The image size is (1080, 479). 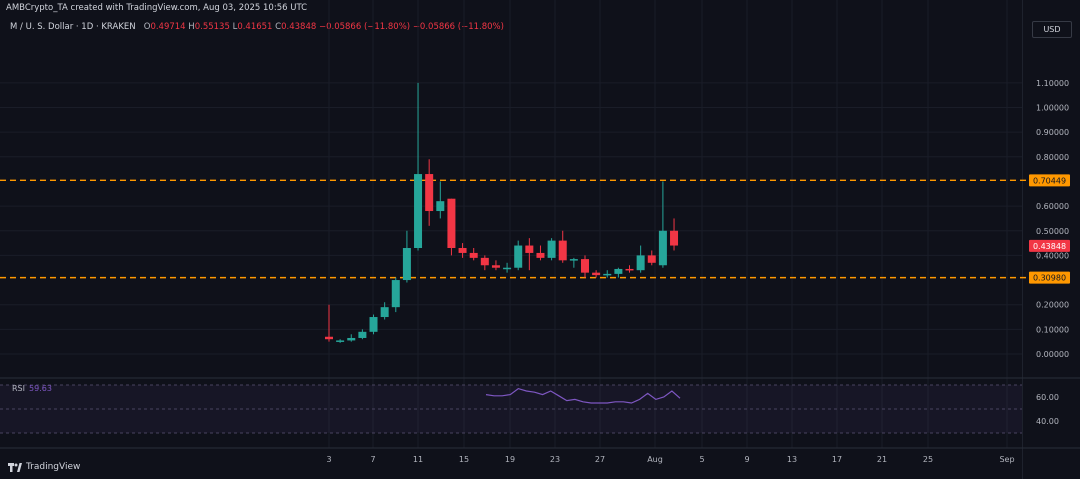 What do you see at coordinates (18, 388) in the screenshot?
I see `rsi-label: RSI` at bounding box center [18, 388].